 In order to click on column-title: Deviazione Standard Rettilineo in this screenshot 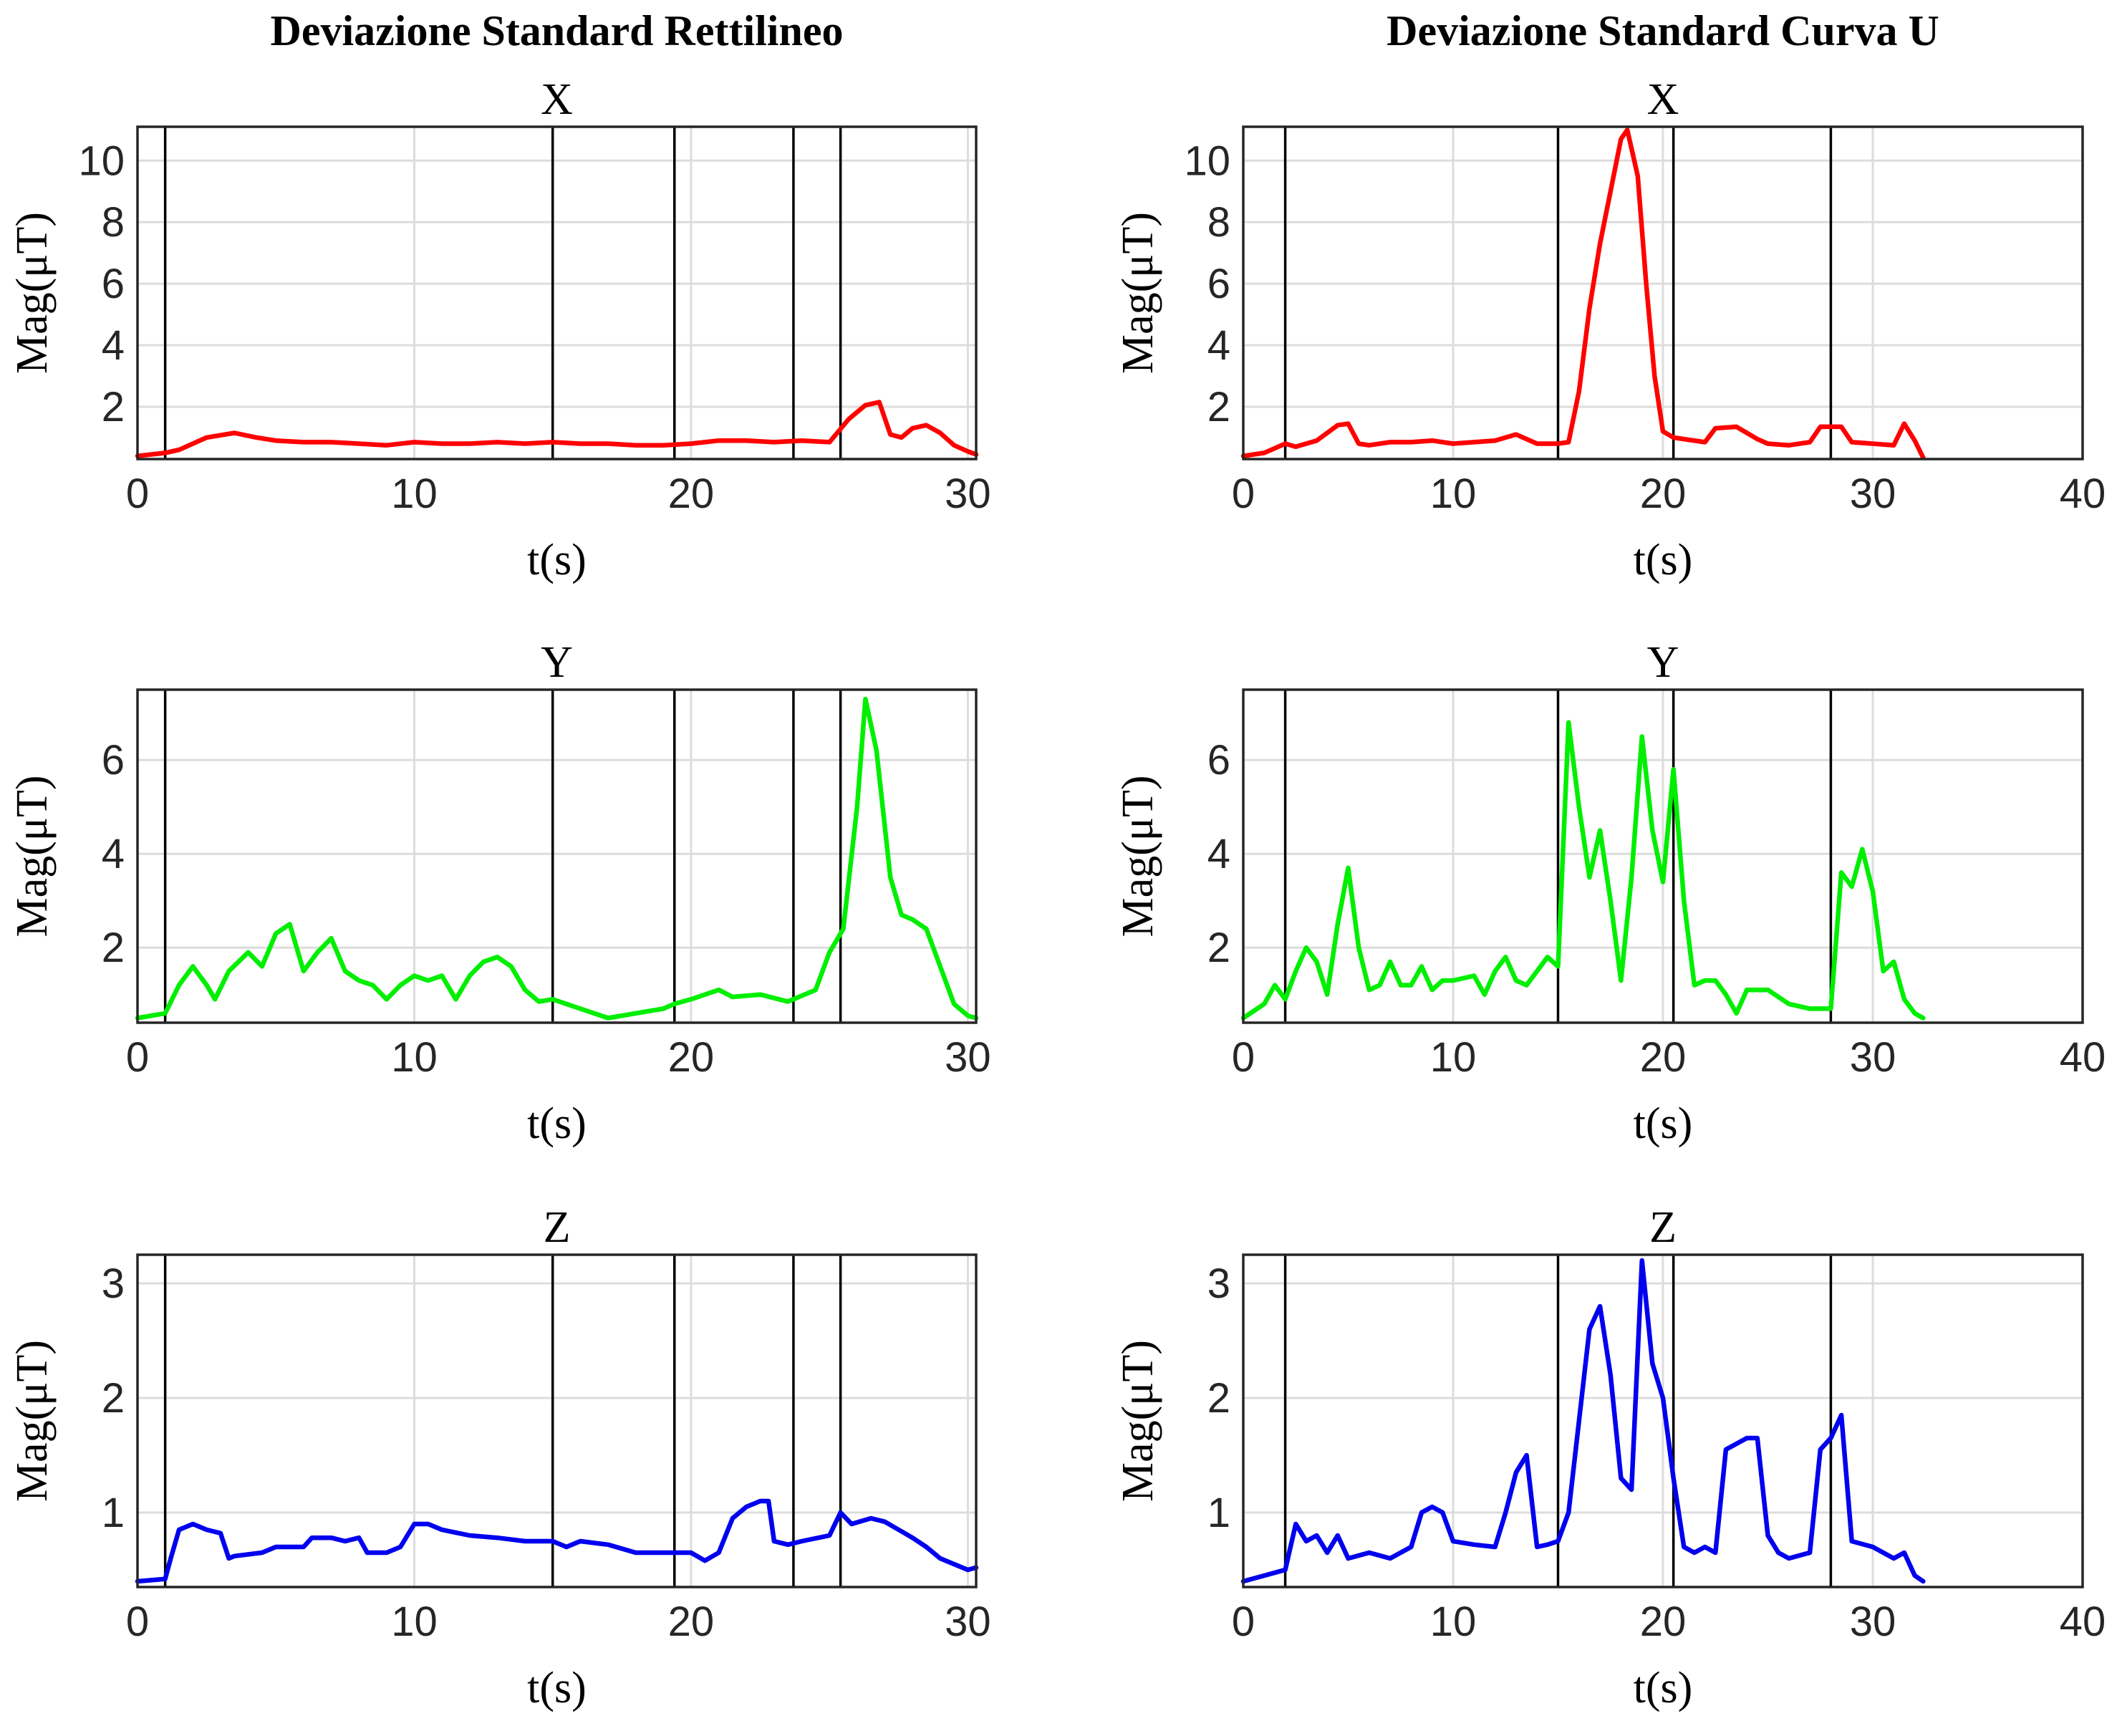, I will do `click(557, 31)`.